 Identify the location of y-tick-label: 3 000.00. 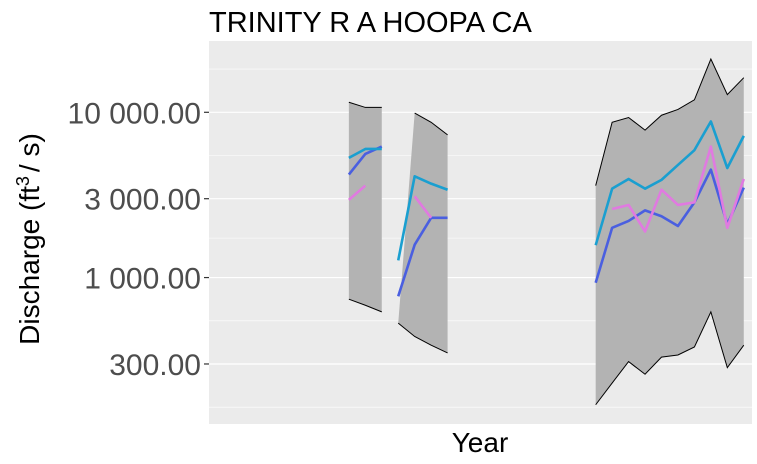
(142, 200).